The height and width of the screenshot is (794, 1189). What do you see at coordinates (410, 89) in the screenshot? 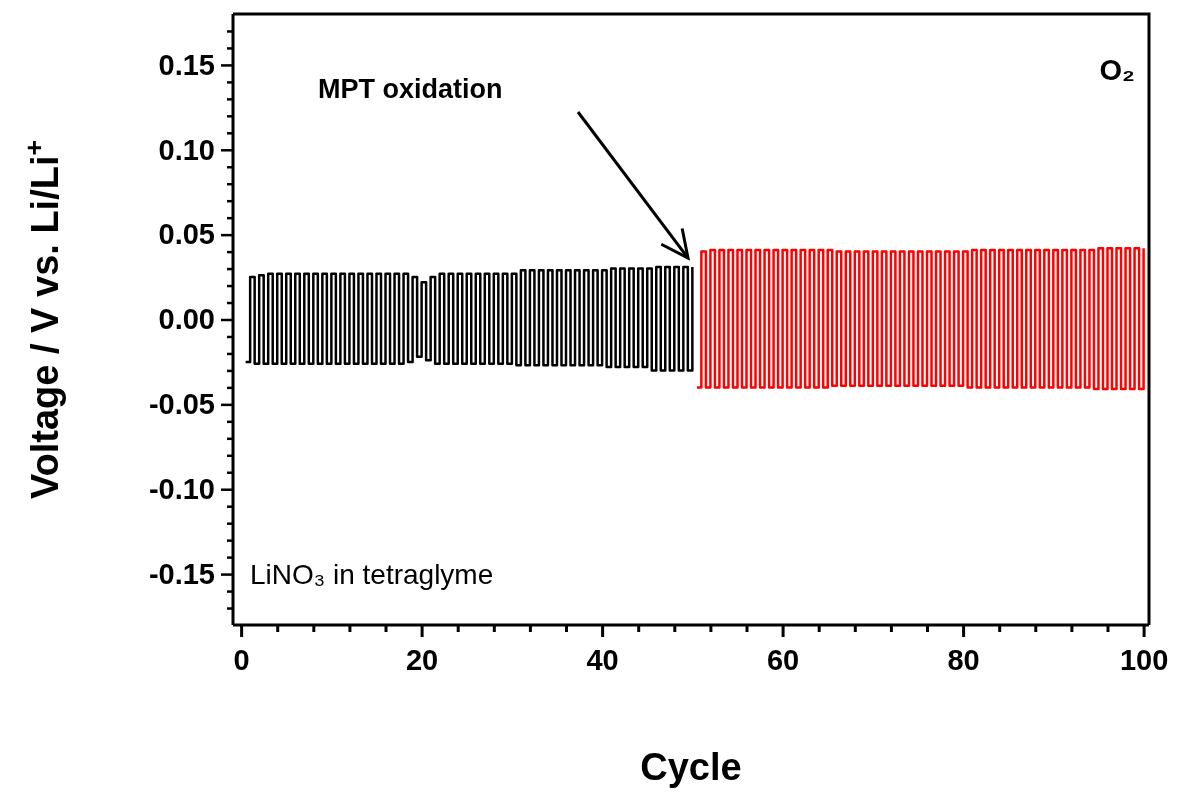
I see `annotation: MPT oxidation` at bounding box center [410, 89].